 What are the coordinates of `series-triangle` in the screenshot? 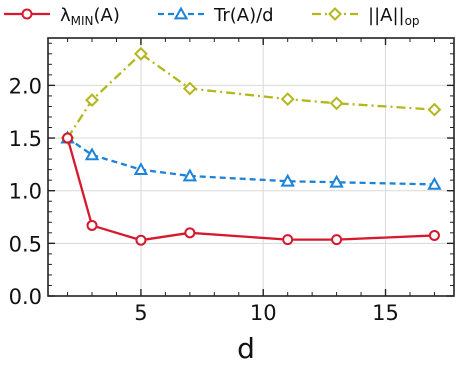 It's located at (251, 160).